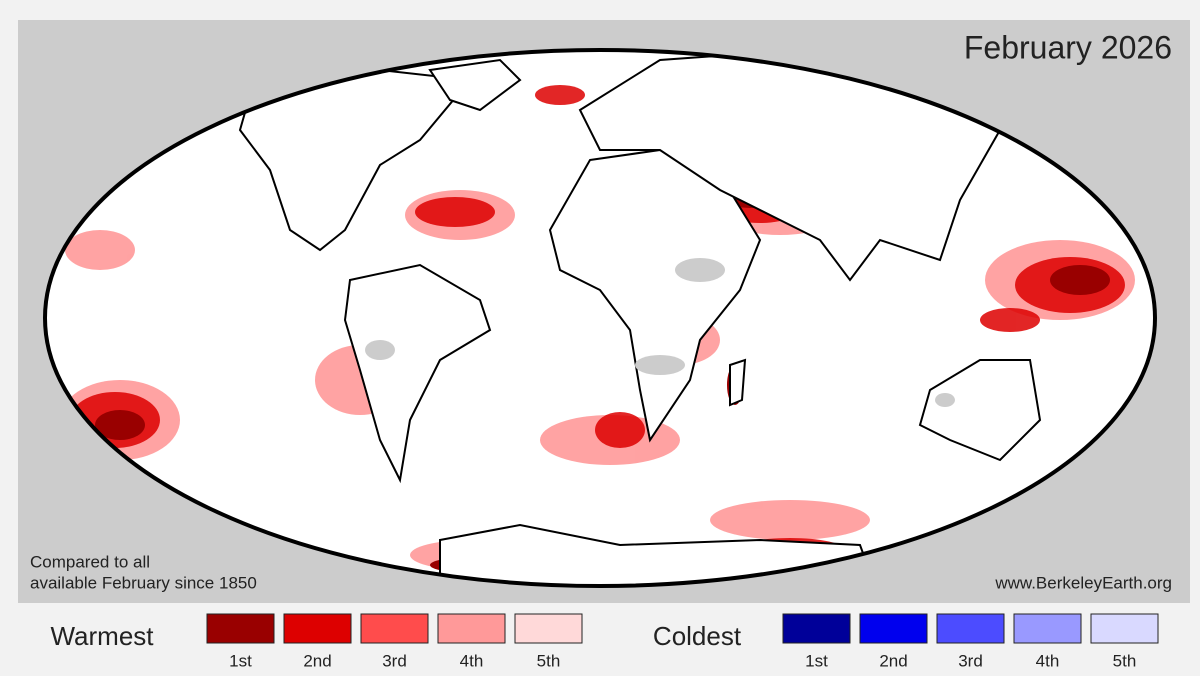 This screenshot has height=676, width=1200. Describe the element at coordinates (1068, 47) in the screenshot. I see `map-title: February 2026` at that location.